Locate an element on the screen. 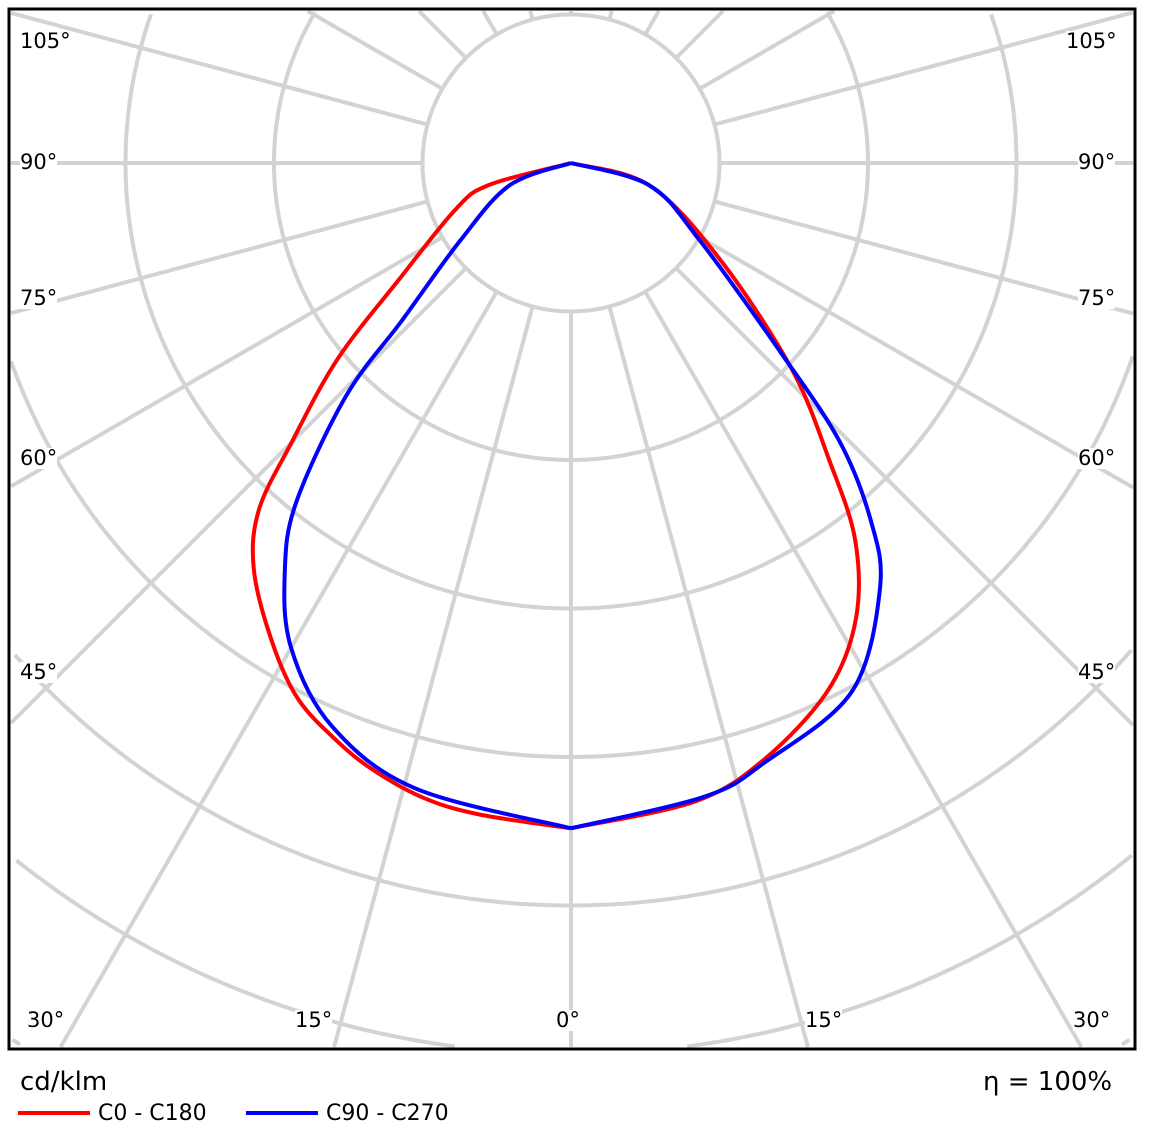  angle-label-left-45: 45° is located at coordinates (39, 672).